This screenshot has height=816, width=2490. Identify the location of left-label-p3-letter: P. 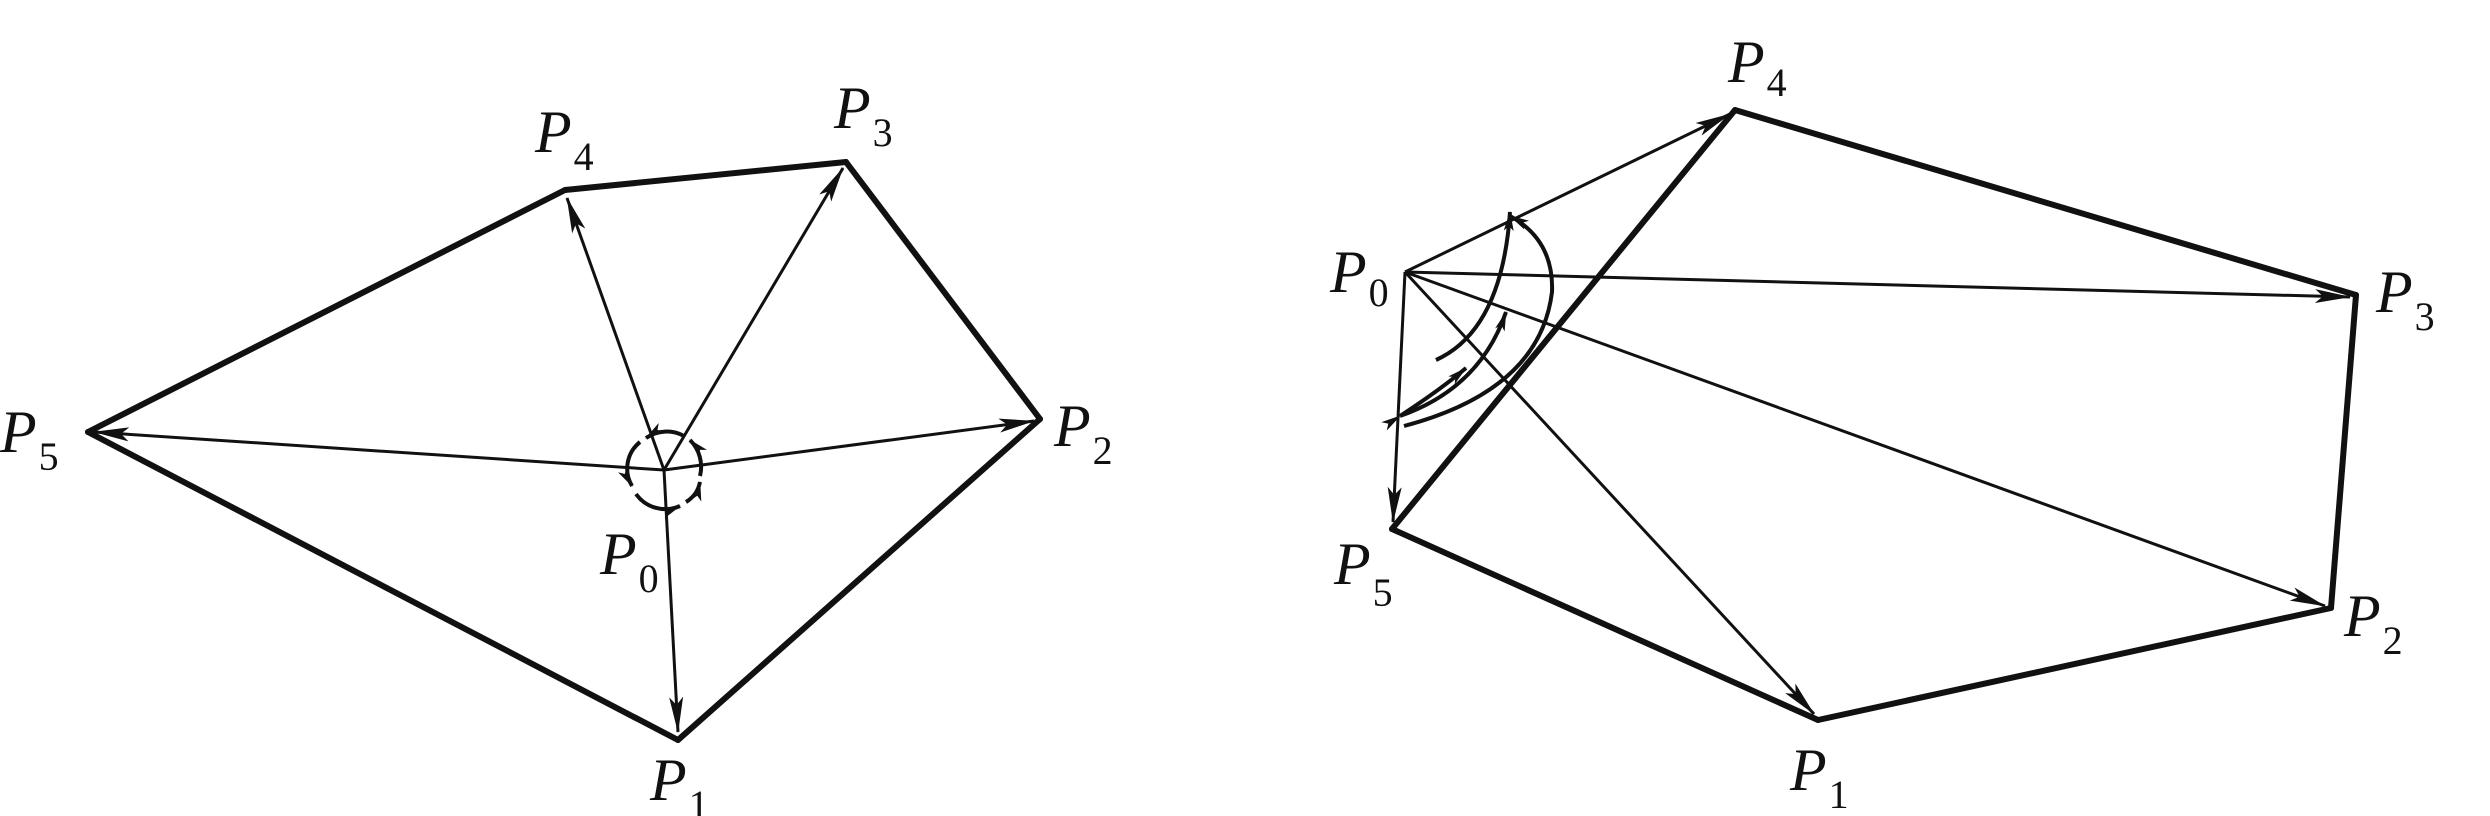
(852, 108).